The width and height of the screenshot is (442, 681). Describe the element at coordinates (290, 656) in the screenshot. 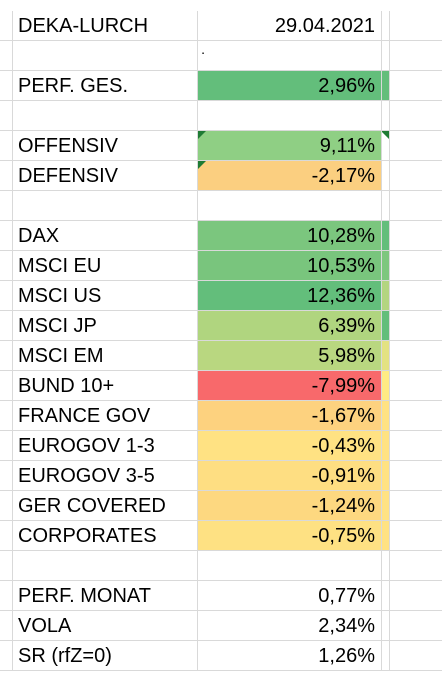

I see `row-value: 1,26%` at that location.